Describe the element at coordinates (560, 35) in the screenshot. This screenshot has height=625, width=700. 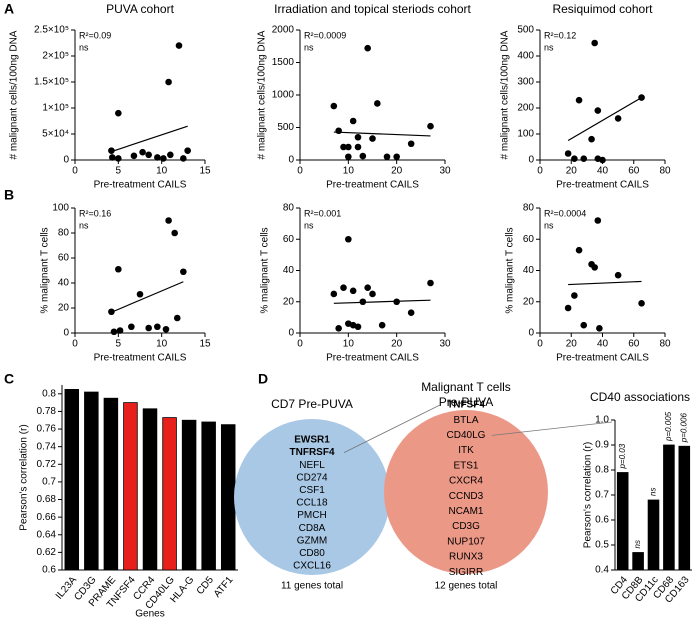
I see `annotation: R²=0.12` at that location.